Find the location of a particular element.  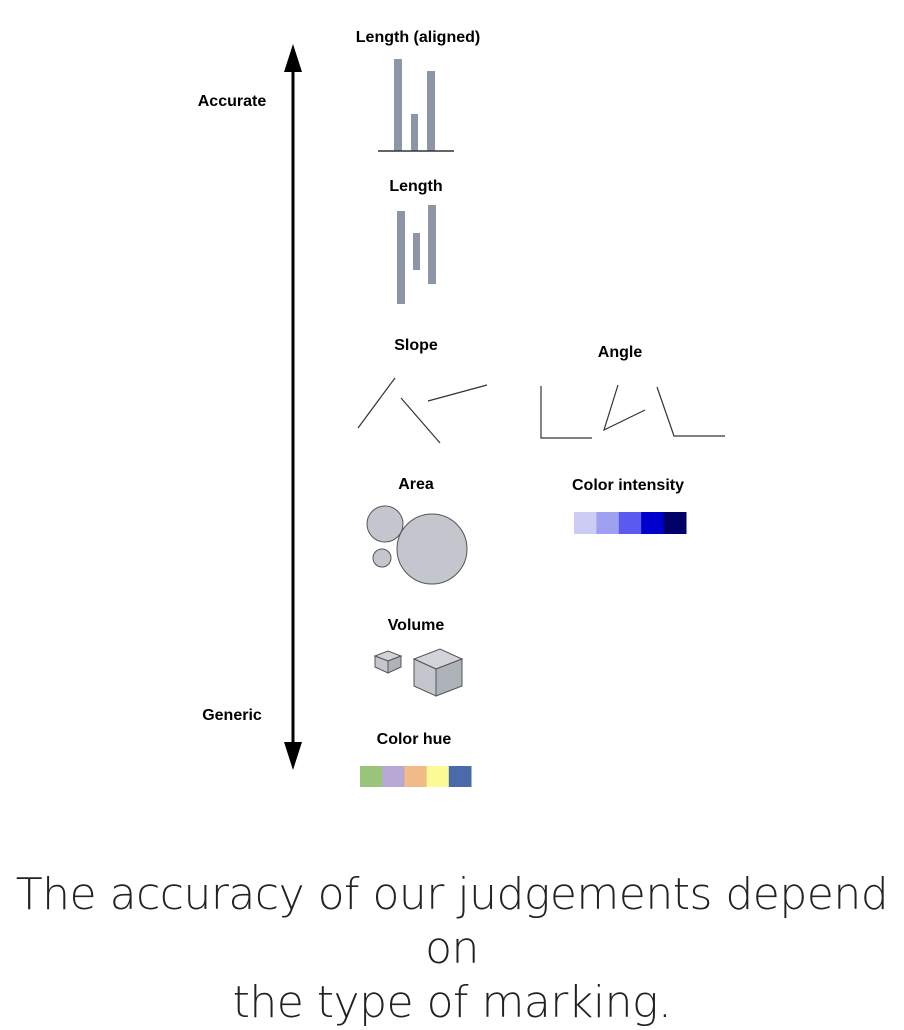

channel-label-length: Length is located at coordinates (415, 186).